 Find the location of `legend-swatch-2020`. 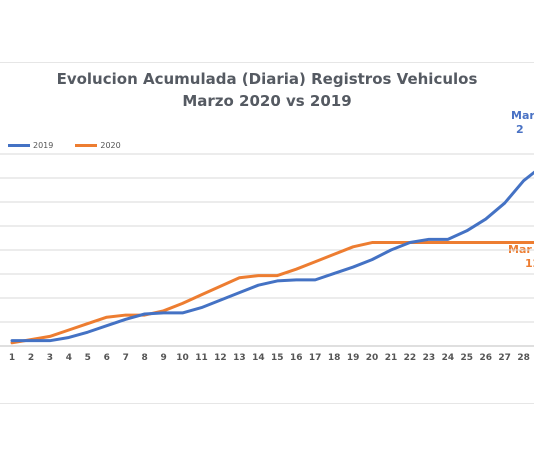

legend-swatch-2020 is located at coordinates (86, 145).